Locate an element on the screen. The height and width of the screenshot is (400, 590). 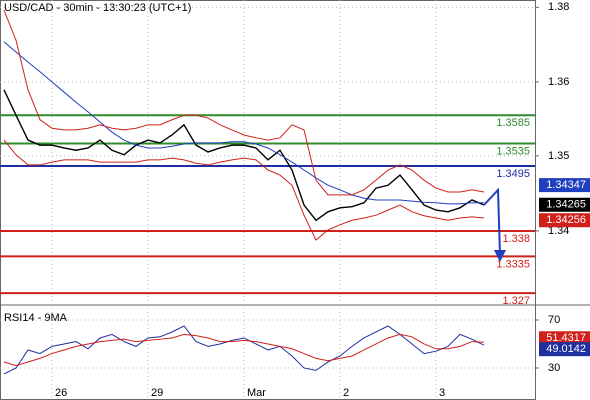
chart-title: USD/CAD - 30min - 13:30:23 (UTC+1) is located at coordinates (97, 8).